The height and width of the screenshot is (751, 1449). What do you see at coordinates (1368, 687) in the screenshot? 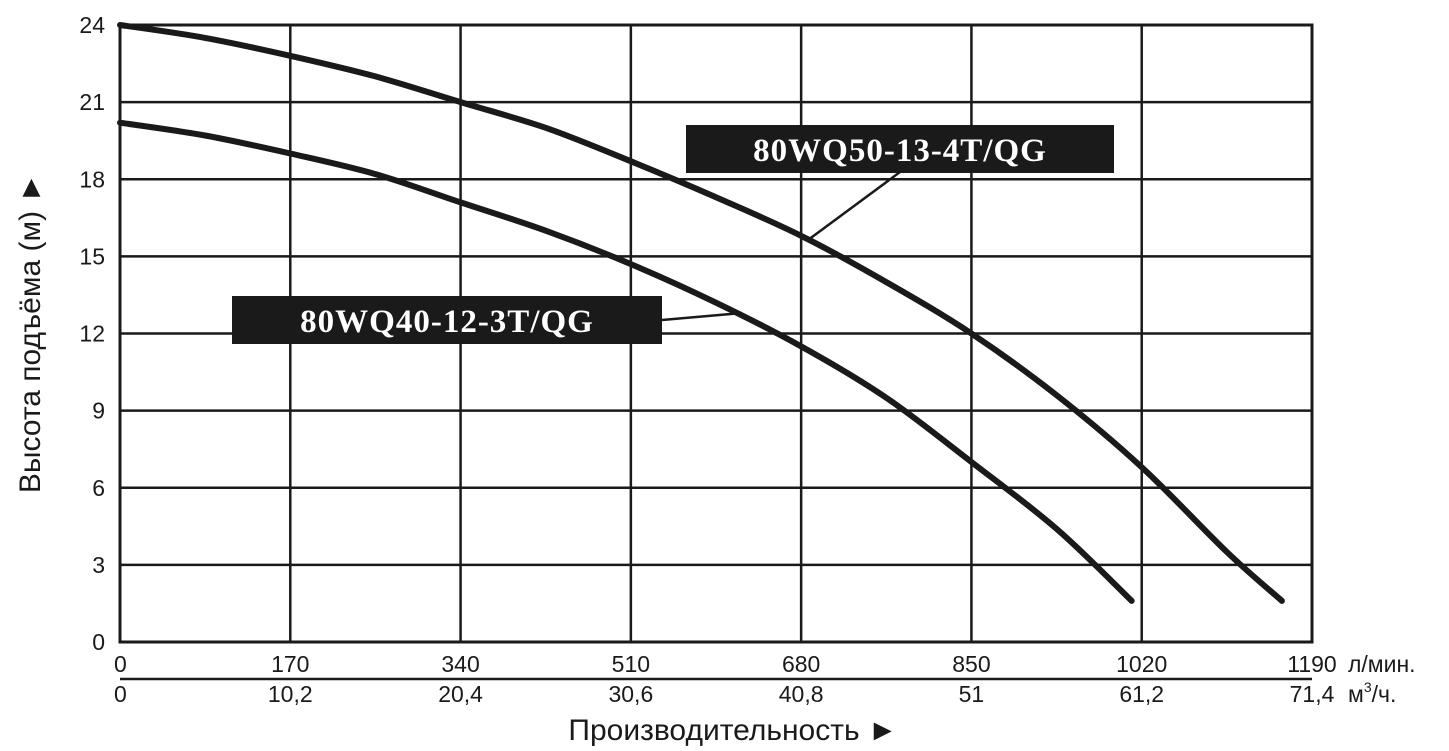
I see `x-unit-secondary-sup: 3` at bounding box center [1368, 687].